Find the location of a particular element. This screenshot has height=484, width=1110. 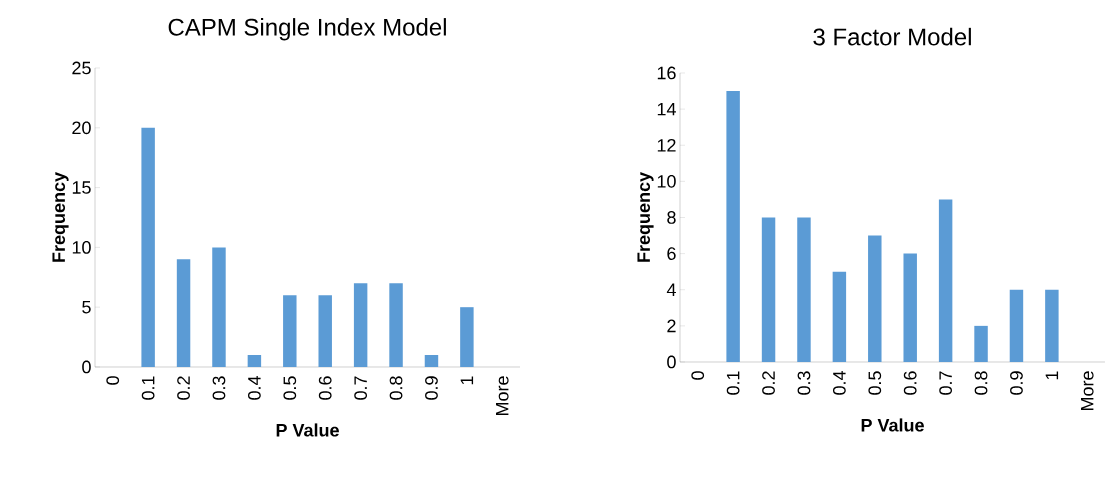

y-tick-label: 6 is located at coordinates (671, 253).